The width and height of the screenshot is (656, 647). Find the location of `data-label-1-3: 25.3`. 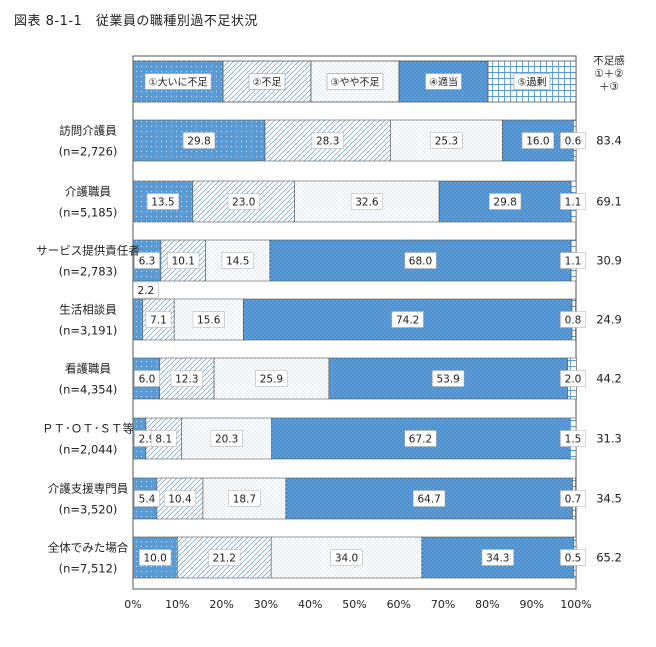

data-label-1-3: 25.3 is located at coordinates (446, 142).